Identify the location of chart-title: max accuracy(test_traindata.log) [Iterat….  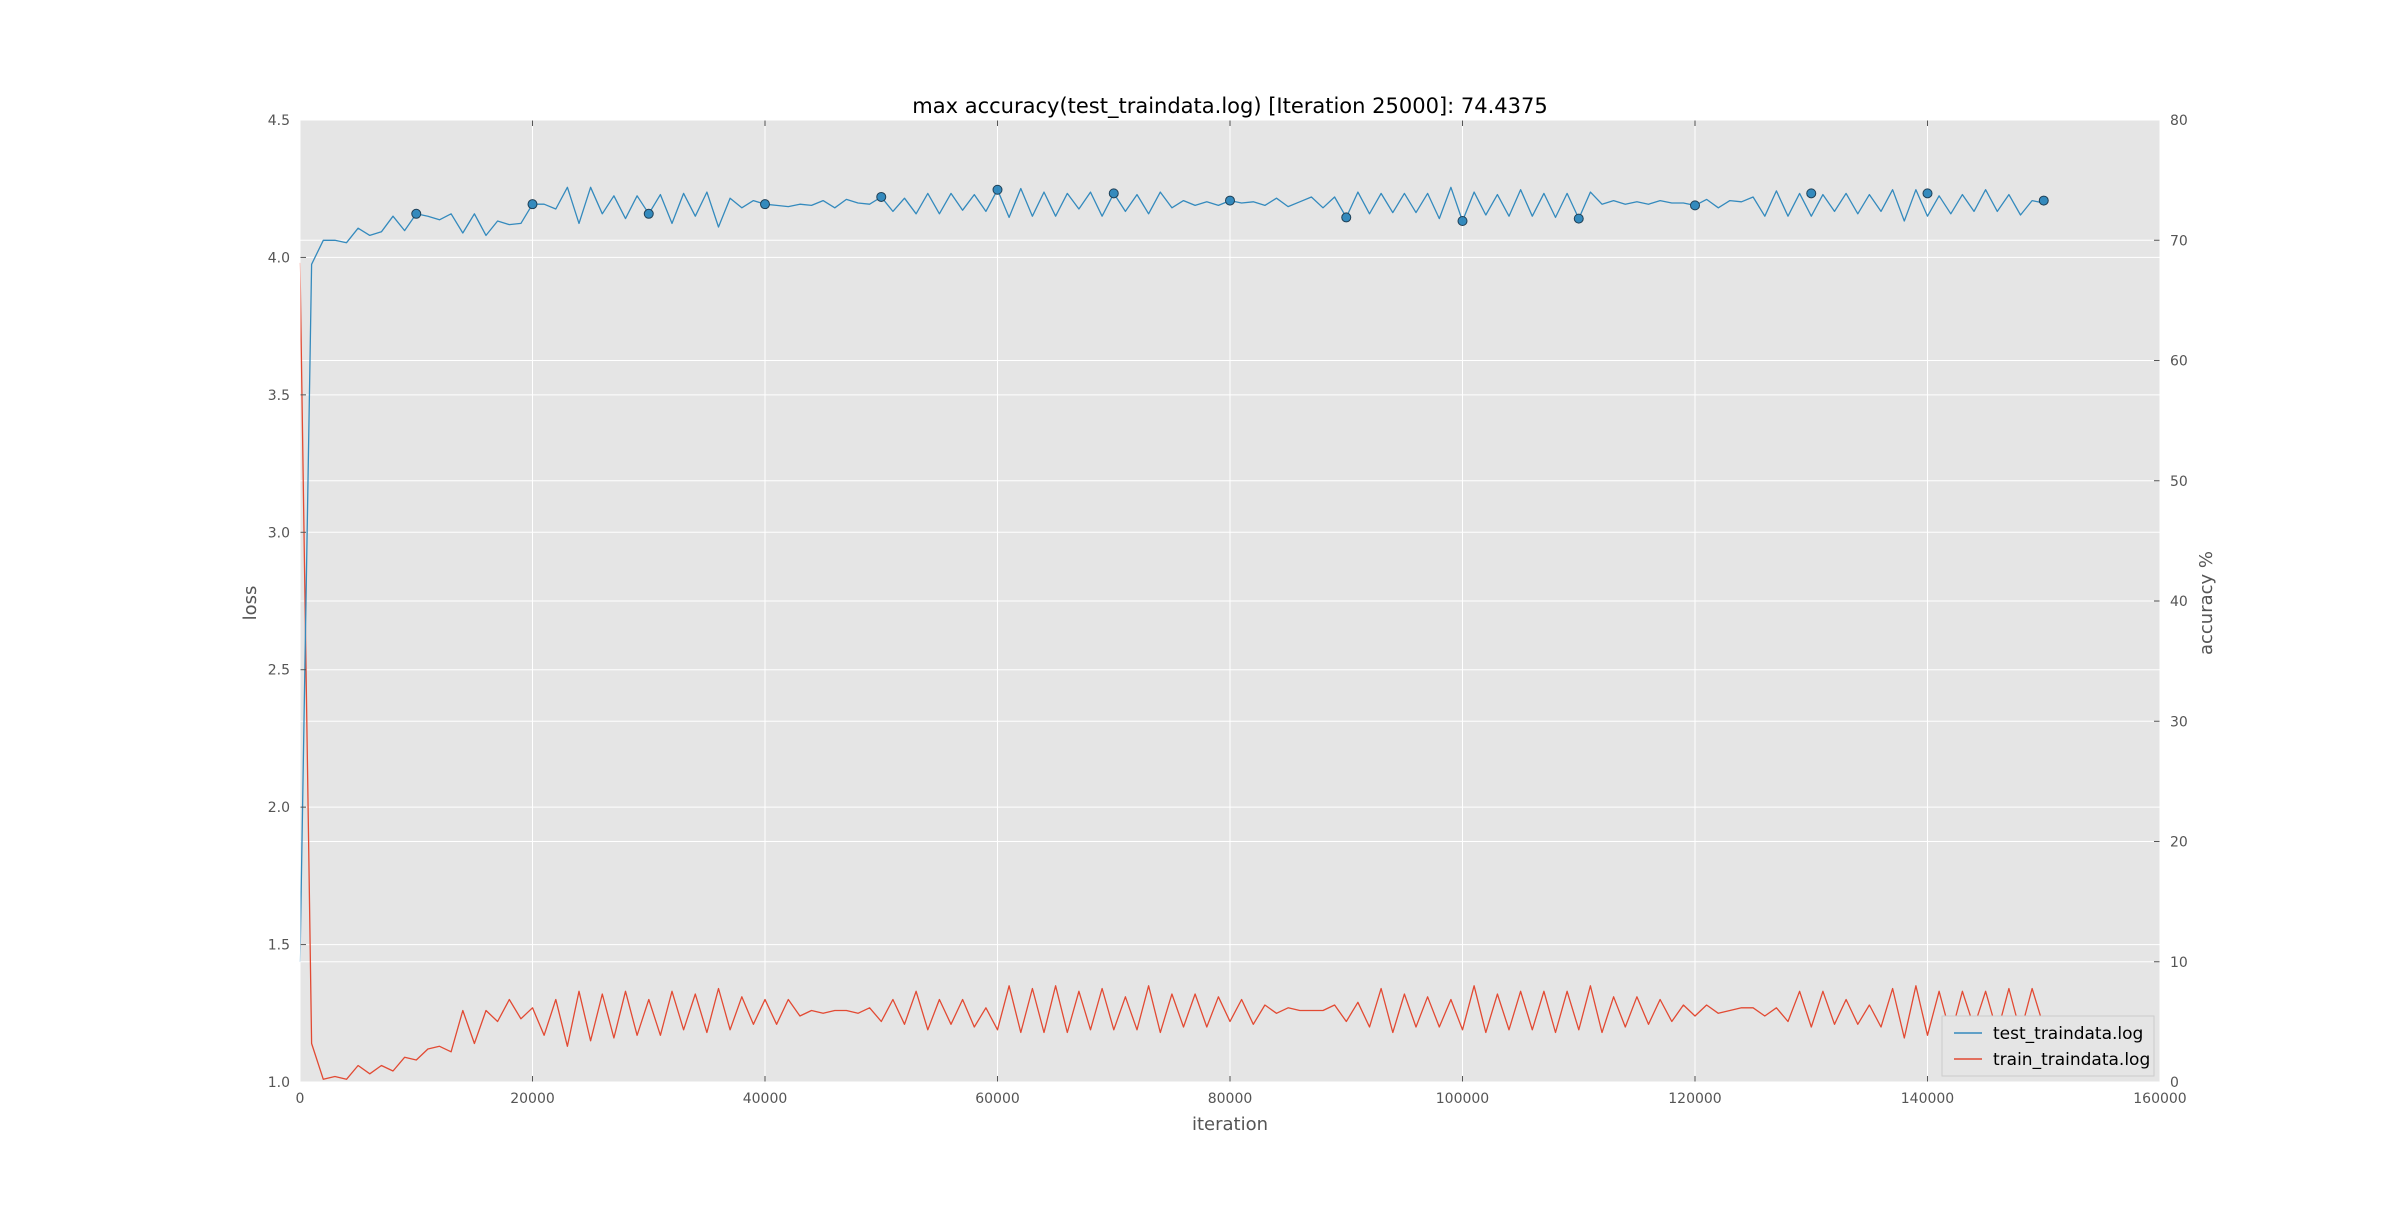
(1229, 106).